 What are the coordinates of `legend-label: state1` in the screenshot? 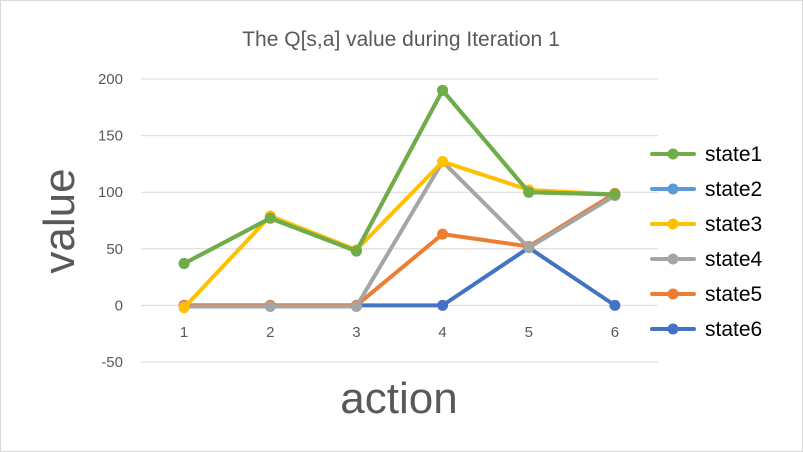 It's located at (733, 154).